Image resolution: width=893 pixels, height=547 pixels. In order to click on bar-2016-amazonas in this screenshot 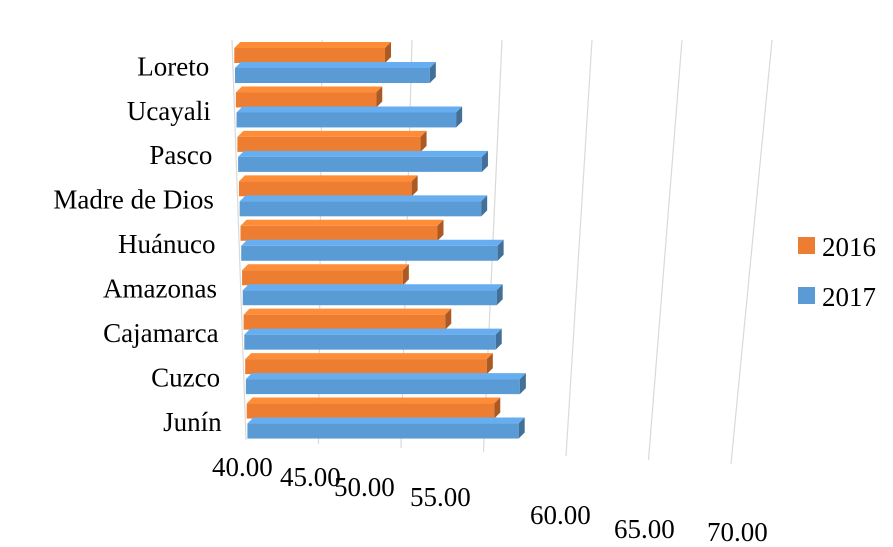, I will do `click(325, 274)`.